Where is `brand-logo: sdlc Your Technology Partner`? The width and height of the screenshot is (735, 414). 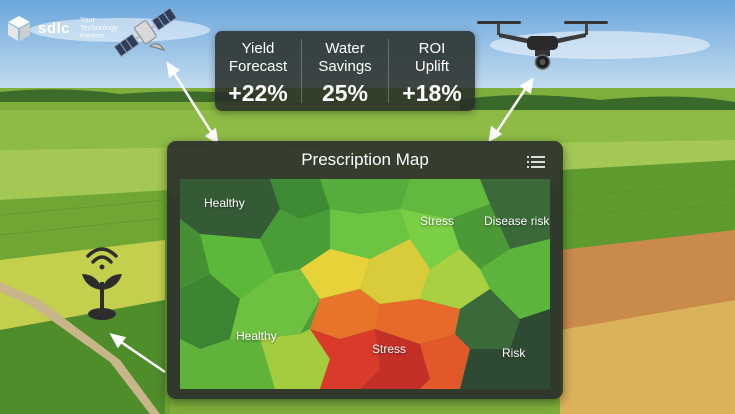 brand-logo: sdlc Your Technology Partner is located at coordinates (62, 28).